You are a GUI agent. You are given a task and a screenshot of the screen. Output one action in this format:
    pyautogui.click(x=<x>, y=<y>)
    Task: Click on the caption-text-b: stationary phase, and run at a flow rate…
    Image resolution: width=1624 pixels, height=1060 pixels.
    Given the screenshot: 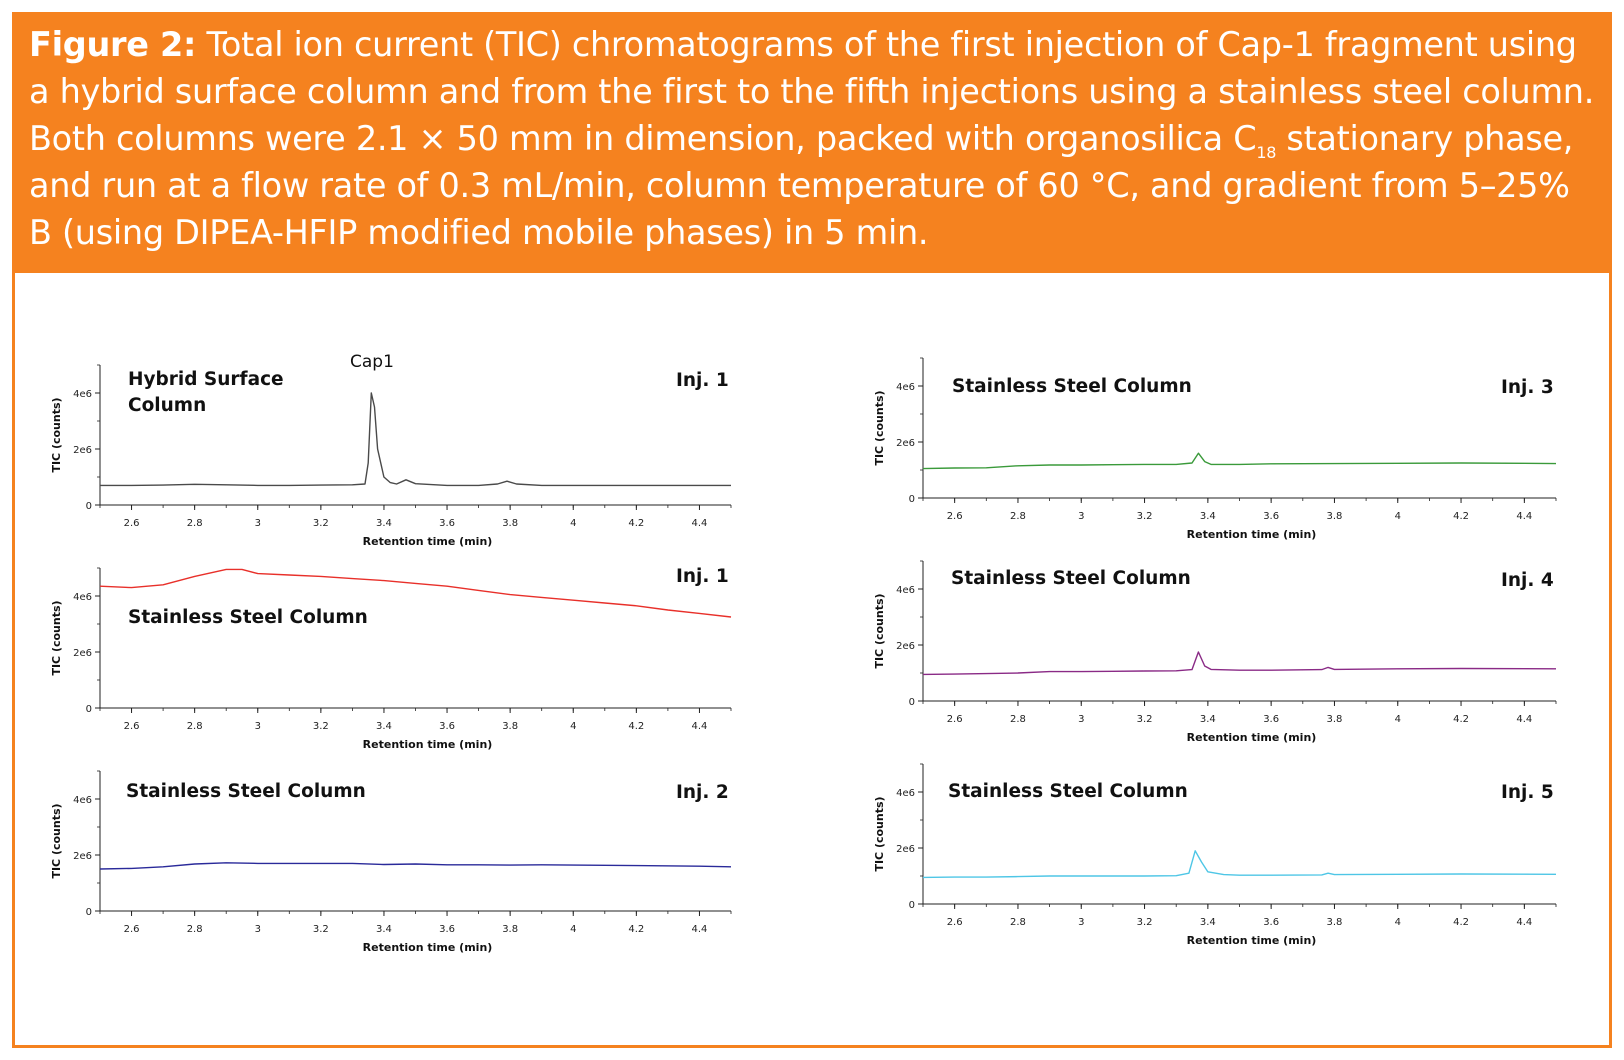 What is the action you would take?
    pyautogui.click(x=801, y=185)
    